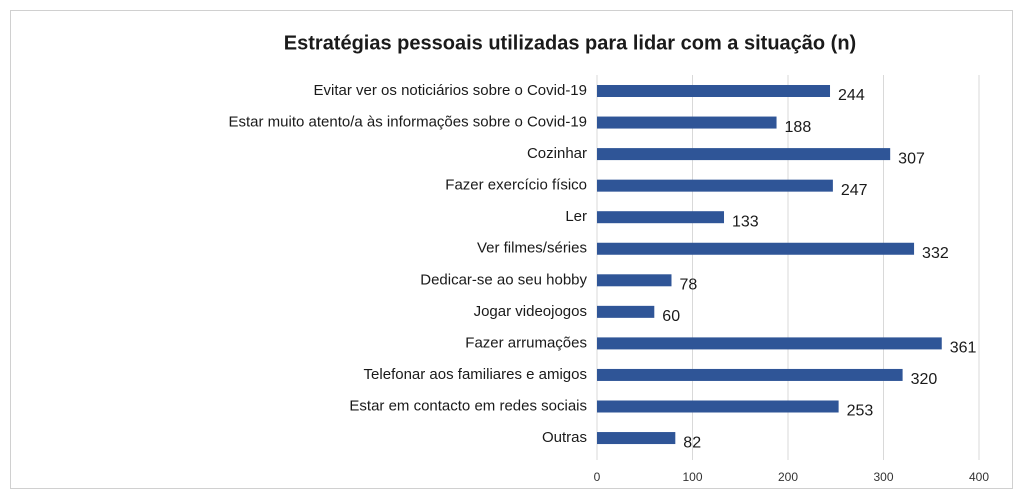 This screenshot has width=1023, height=490. I want to click on y-tick-label: Fazer arrumações, so click(526, 342).